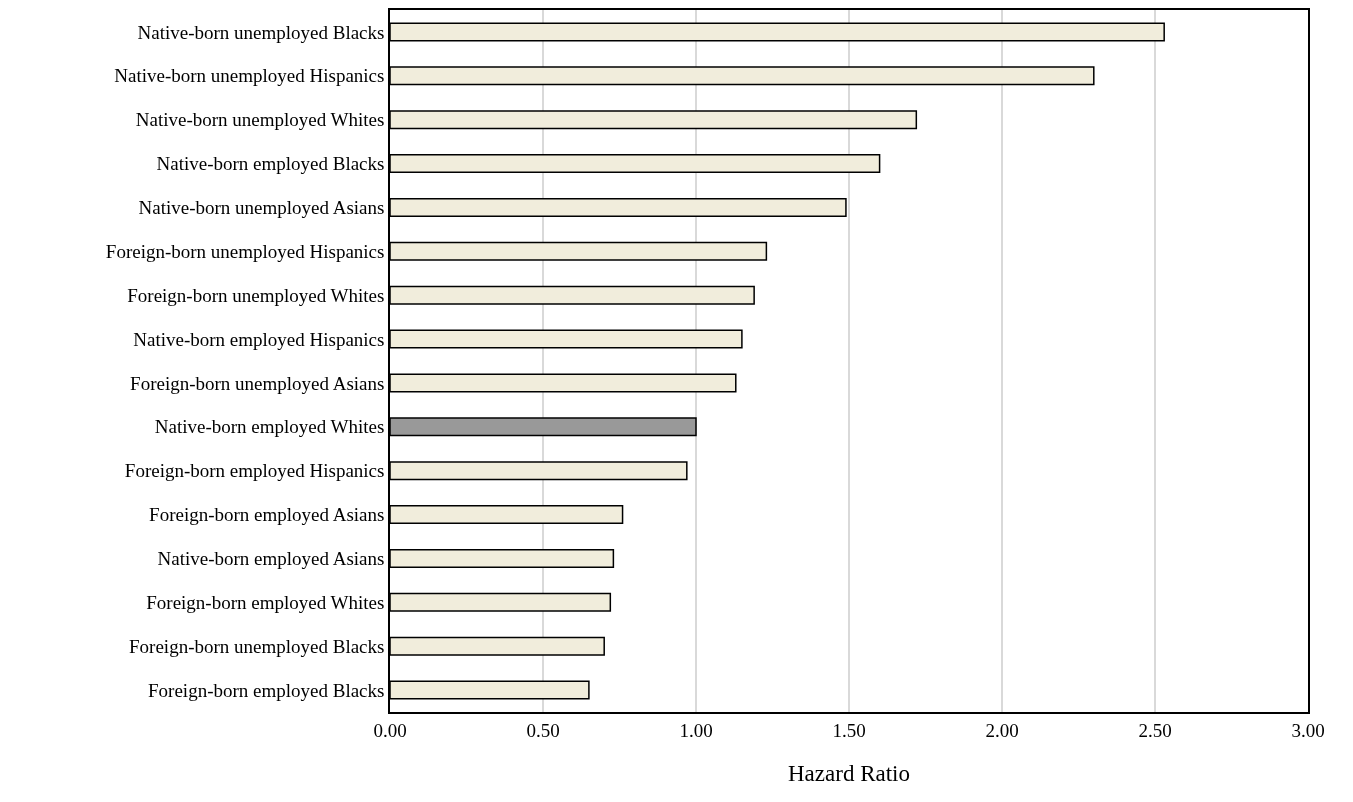 Image resolution: width=1353 pixels, height=802 pixels. Describe the element at coordinates (1155, 730) in the screenshot. I see `x-tick-label: 2.50` at that location.